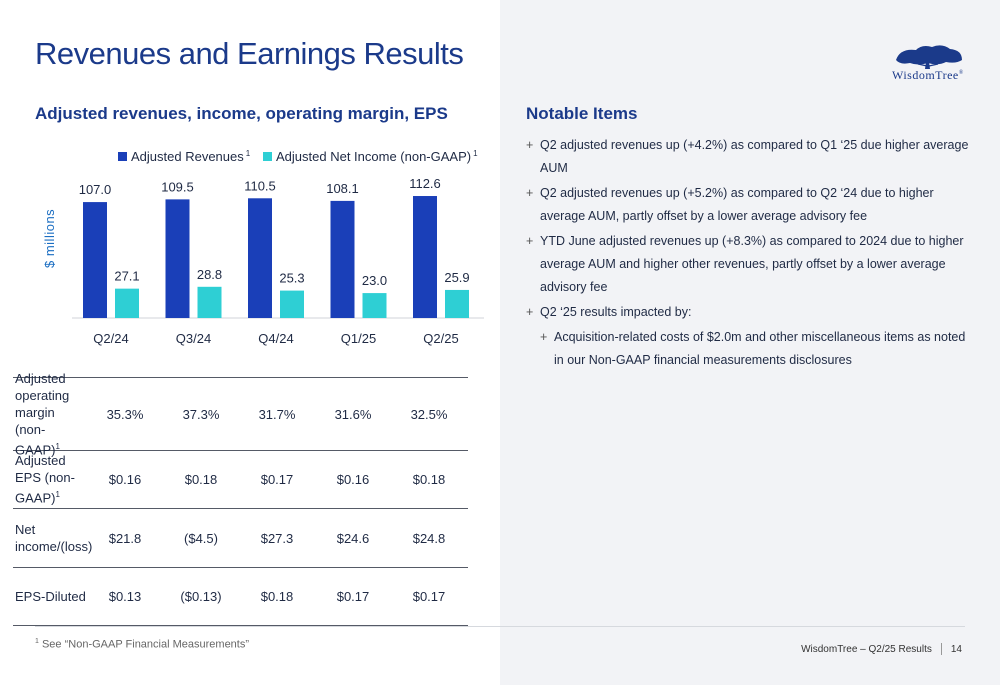 The width and height of the screenshot is (1000, 685). What do you see at coordinates (866, 649) in the screenshot?
I see `footer-report-label: WisdomTree – Q2/25 Results` at bounding box center [866, 649].